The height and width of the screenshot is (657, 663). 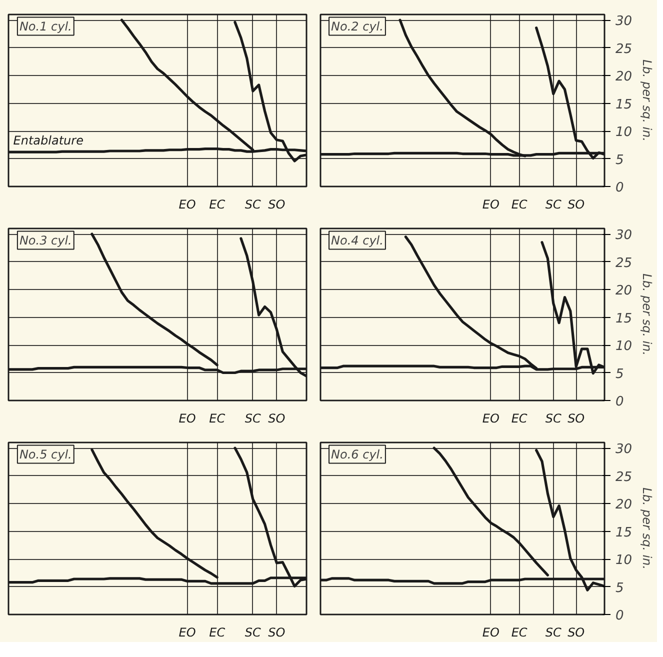 What do you see at coordinates (45, 454) in the screenshot?
I see `chart-title: No.5 cyl.` at bounding box center [45, 454].